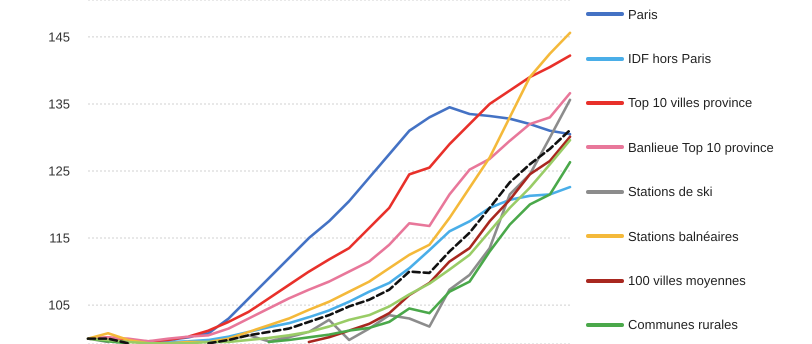 The height and width of the screenshot is (344, 812). Describe the element at coordinates (687, 280) in the screenshot. I see `legend-label: 100 villes moyennes` at that location.